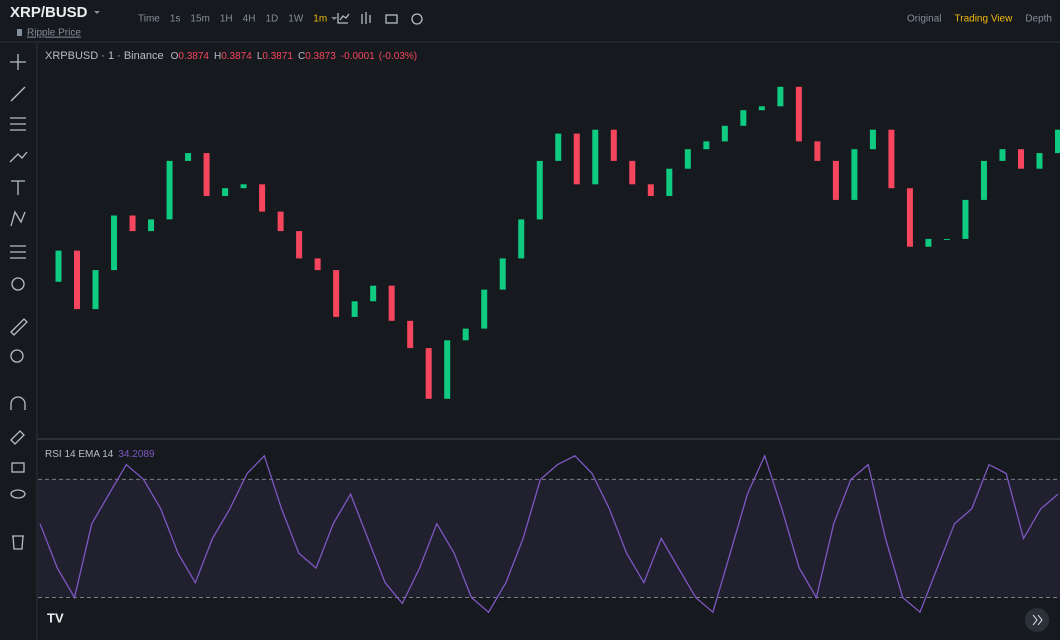 The image size is (1060, 640). Describe the element at coordinates (391, 19) in the screenshot. I see `screenshot-icon` at that location.